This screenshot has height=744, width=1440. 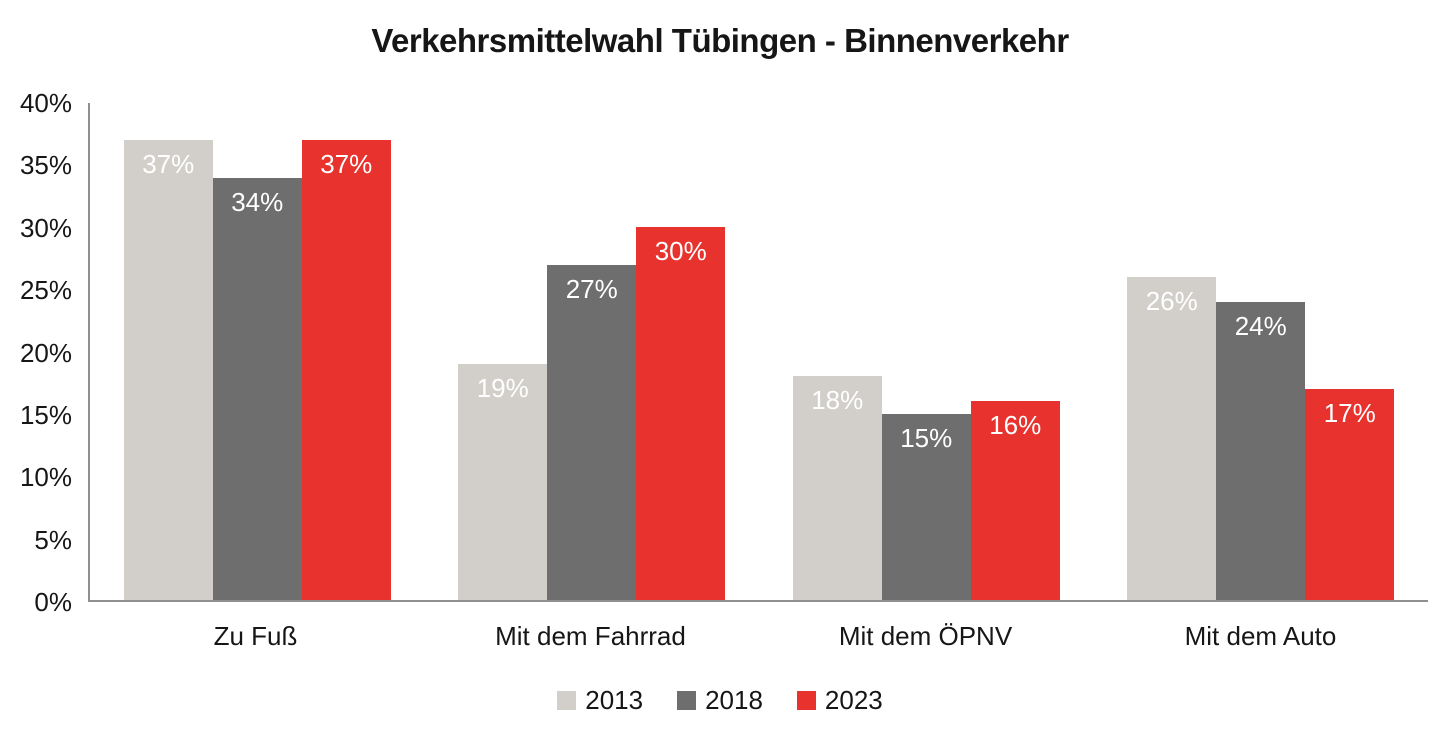 What do you see at coordinates (1015, 500) in the screenshot?
I see `bar-2023-2: 16%` at bounding box center [1015, 500].